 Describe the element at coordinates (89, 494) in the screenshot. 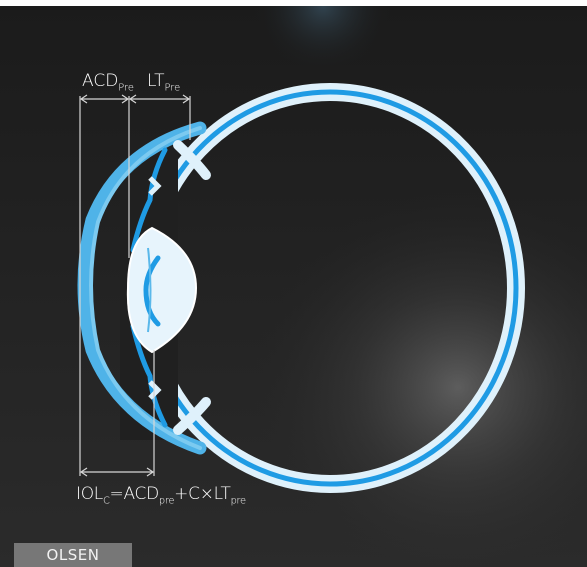

I see `formula-iol: IOL` at that location.